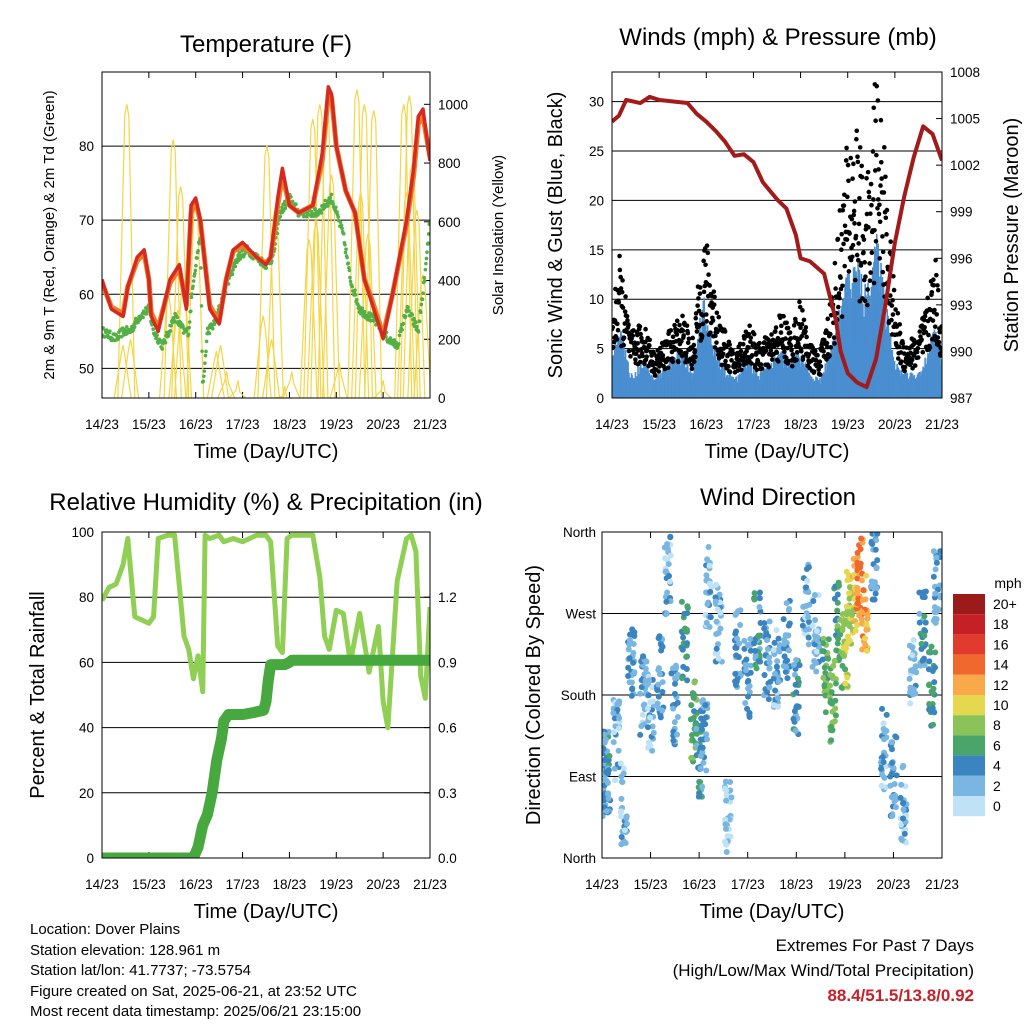 This screenshot has width=1024, height=1024. Describe the element at coordinates (596, 200) in the screenshot. I see `y-tick-label: 20` at that location.